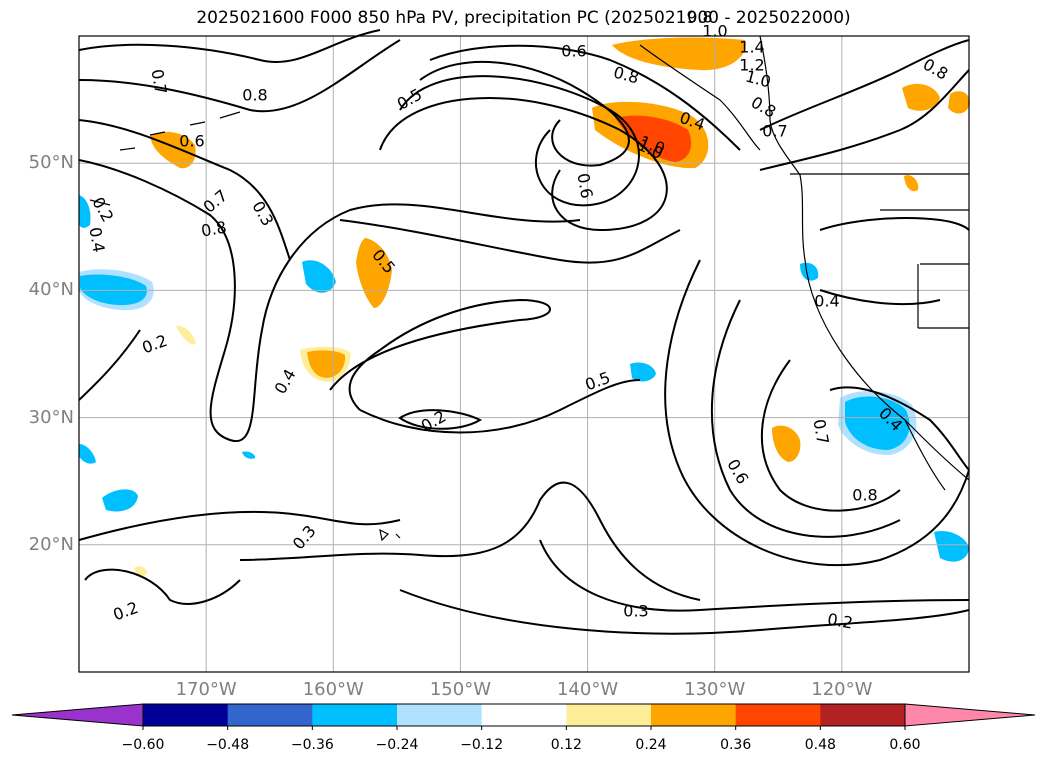  What do you see at coordinates (206, 689) in the screenshot?
I see `longitude-tick-label: 170°W` at bounding box center [206, 689].